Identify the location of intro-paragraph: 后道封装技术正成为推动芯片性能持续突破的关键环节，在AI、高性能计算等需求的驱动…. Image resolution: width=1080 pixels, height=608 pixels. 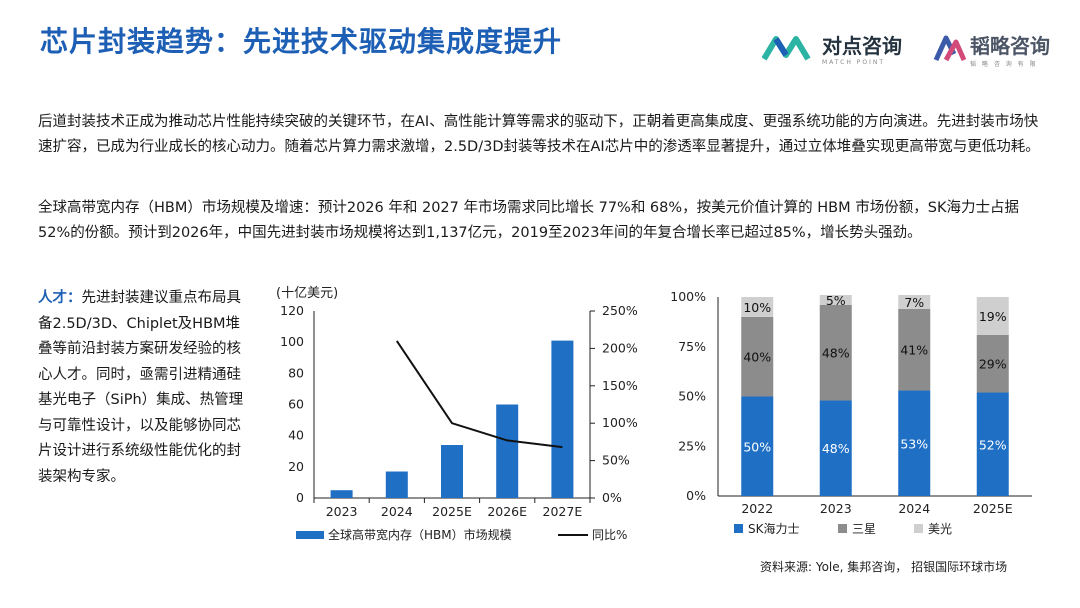
(539, 134).